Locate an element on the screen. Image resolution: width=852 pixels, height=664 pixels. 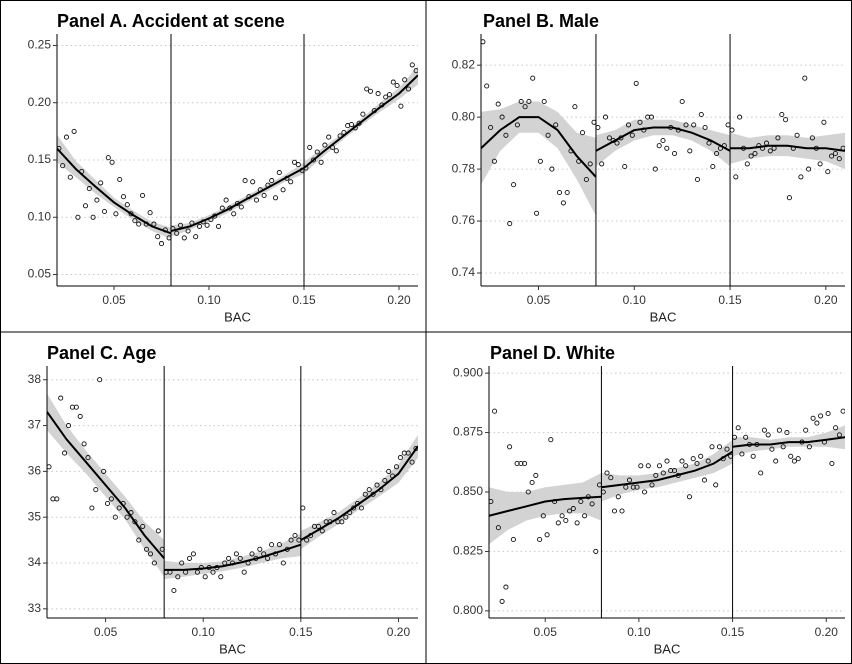
y-tick-label: 0.800 is located at coordinates (468, 610).